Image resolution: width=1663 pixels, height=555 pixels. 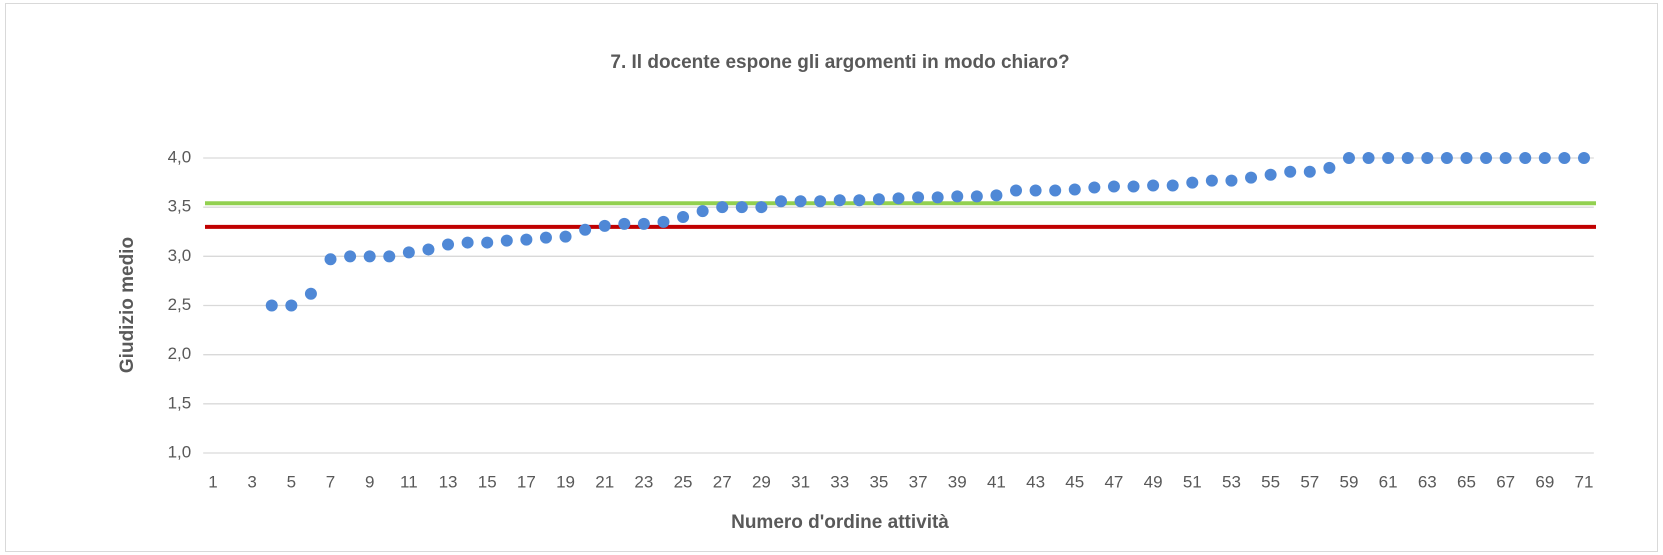 What do you see at coordinates (1427, 481) in the screenshot?
I see `x-tick-label: 63` at bounding box center [1427, 481].